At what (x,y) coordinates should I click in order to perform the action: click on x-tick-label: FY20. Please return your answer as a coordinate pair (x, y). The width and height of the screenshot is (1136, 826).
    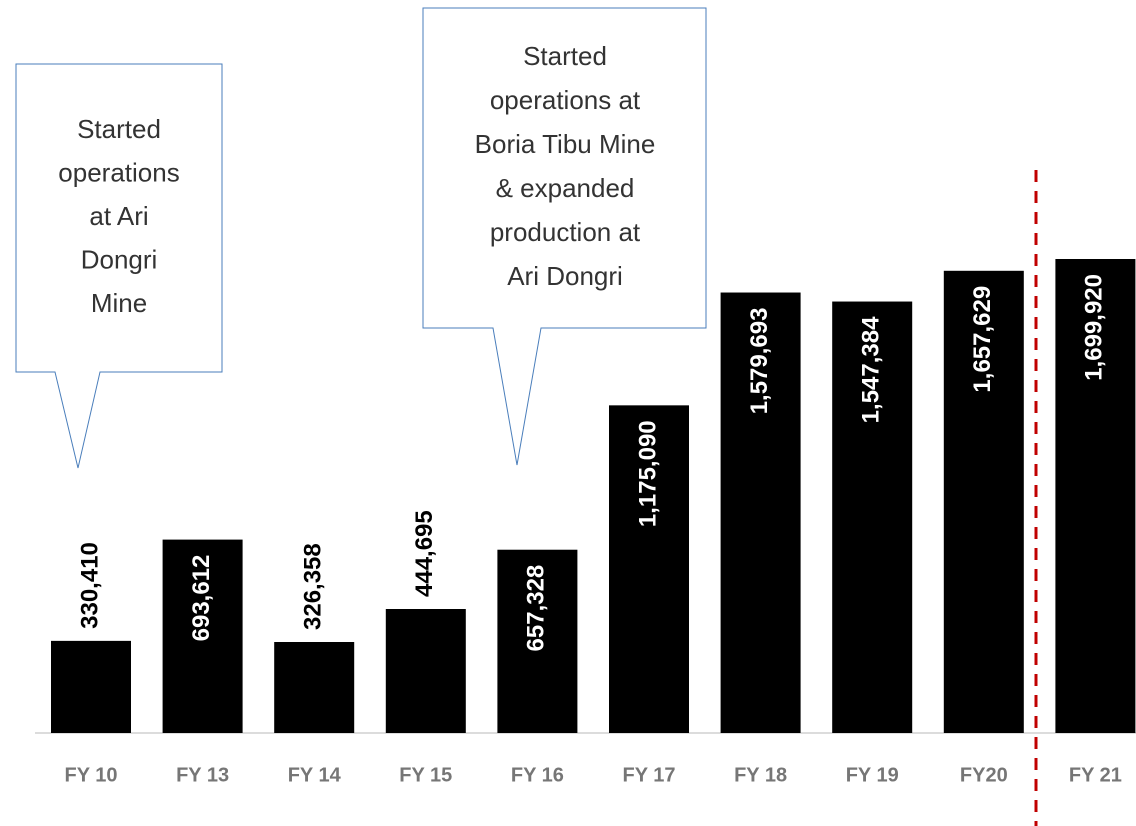
    Looking at the image, I should click on (984, 775).